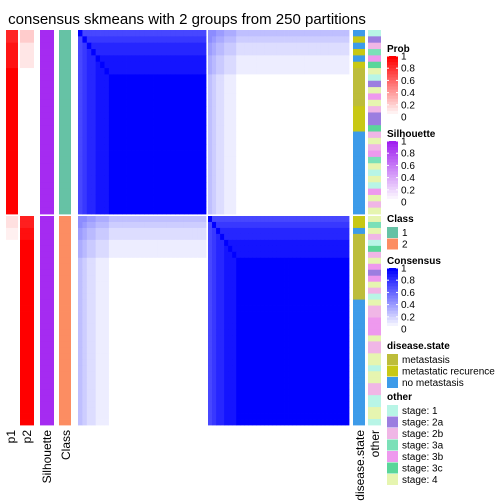 Image resolution: width=504 pixels, height=504 pixels. What do you see at coordinates (359, 404) in the screenshot?
I see `disease-state-cell` at bounding box center [359, 404].